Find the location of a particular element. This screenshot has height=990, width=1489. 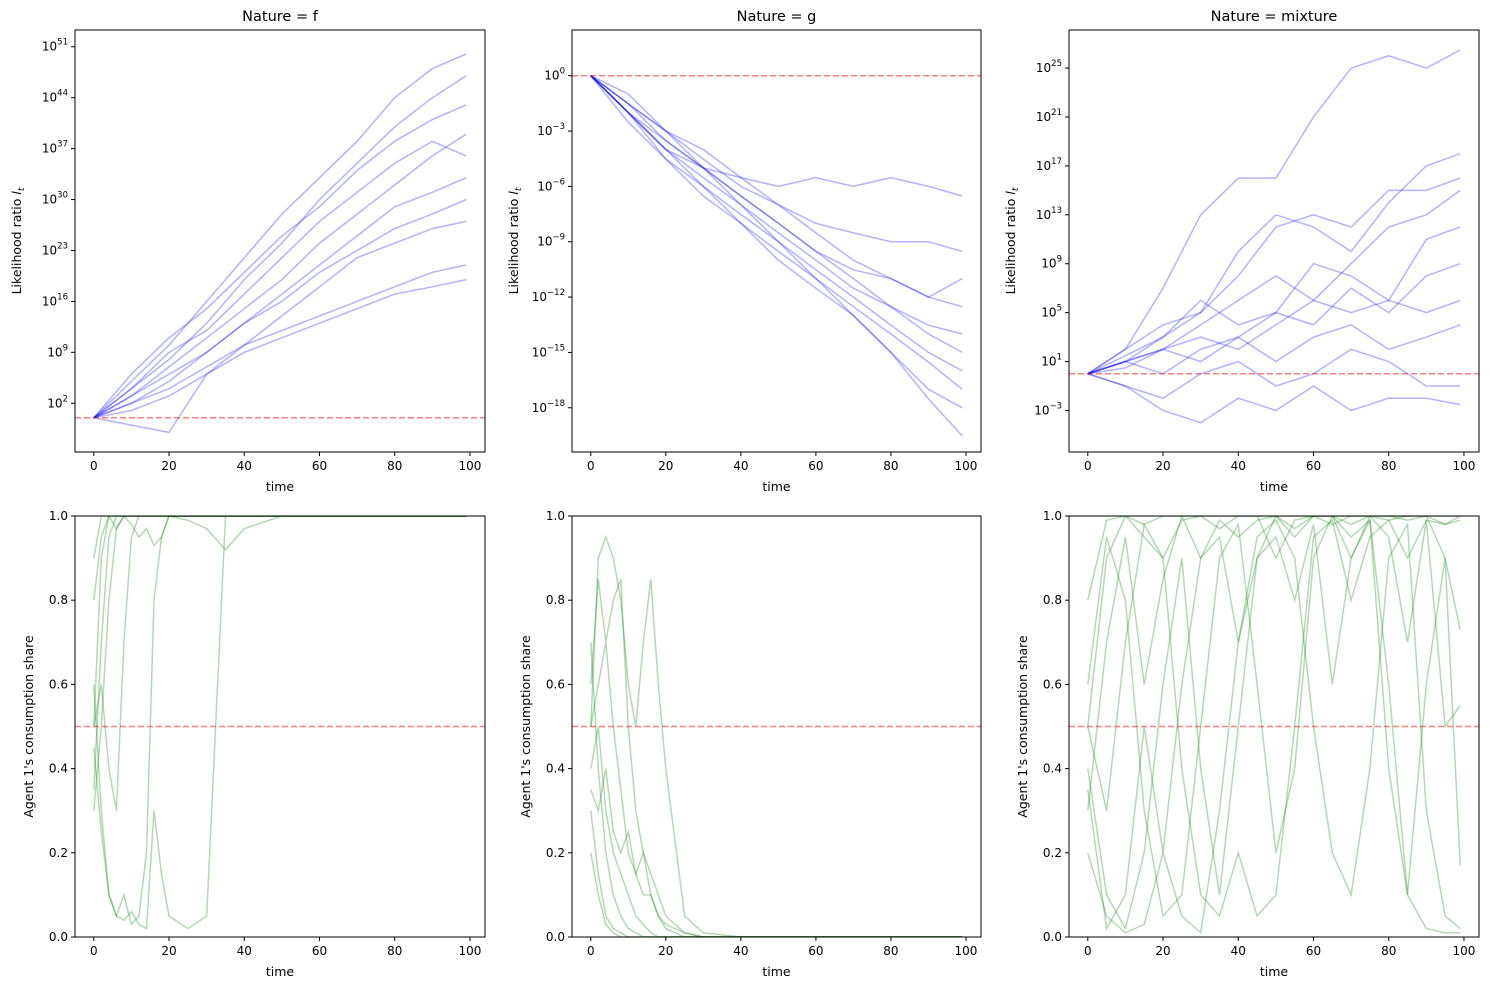

y-tick-label: 10⁻¹⁸ is located at coordinates (548, 407).